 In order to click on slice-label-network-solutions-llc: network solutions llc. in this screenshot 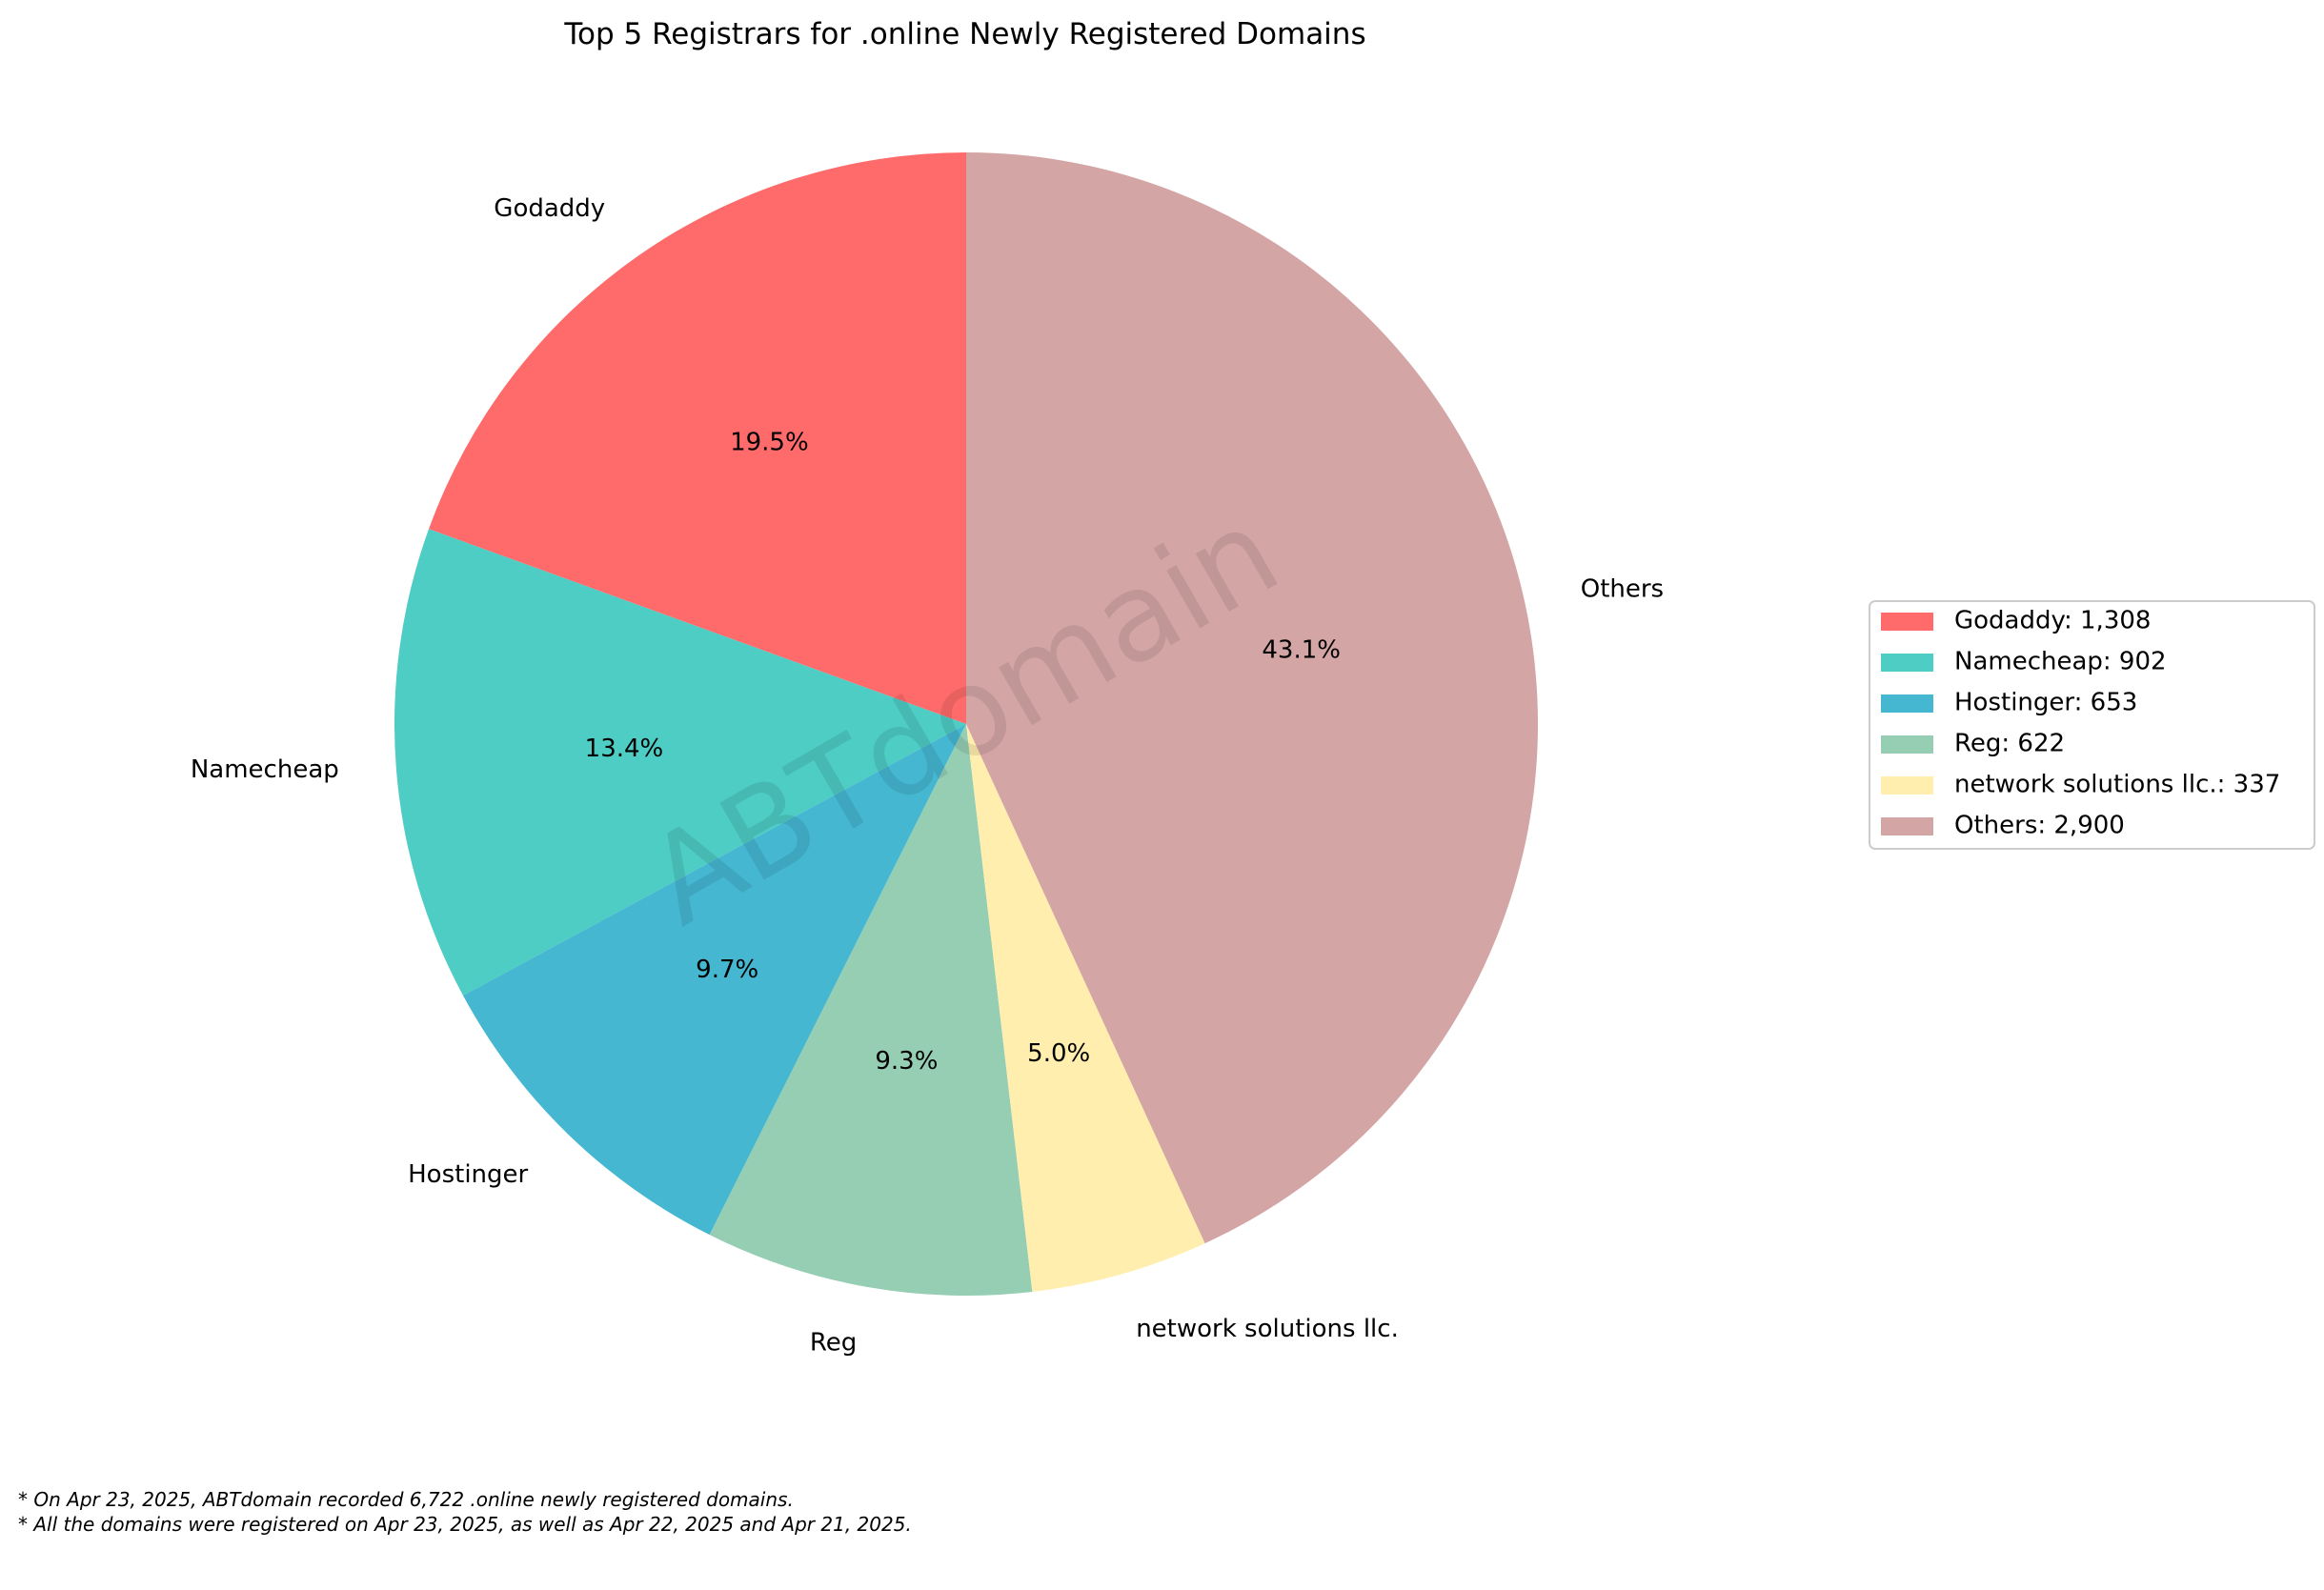, I will do `click(1267, 1329)`.